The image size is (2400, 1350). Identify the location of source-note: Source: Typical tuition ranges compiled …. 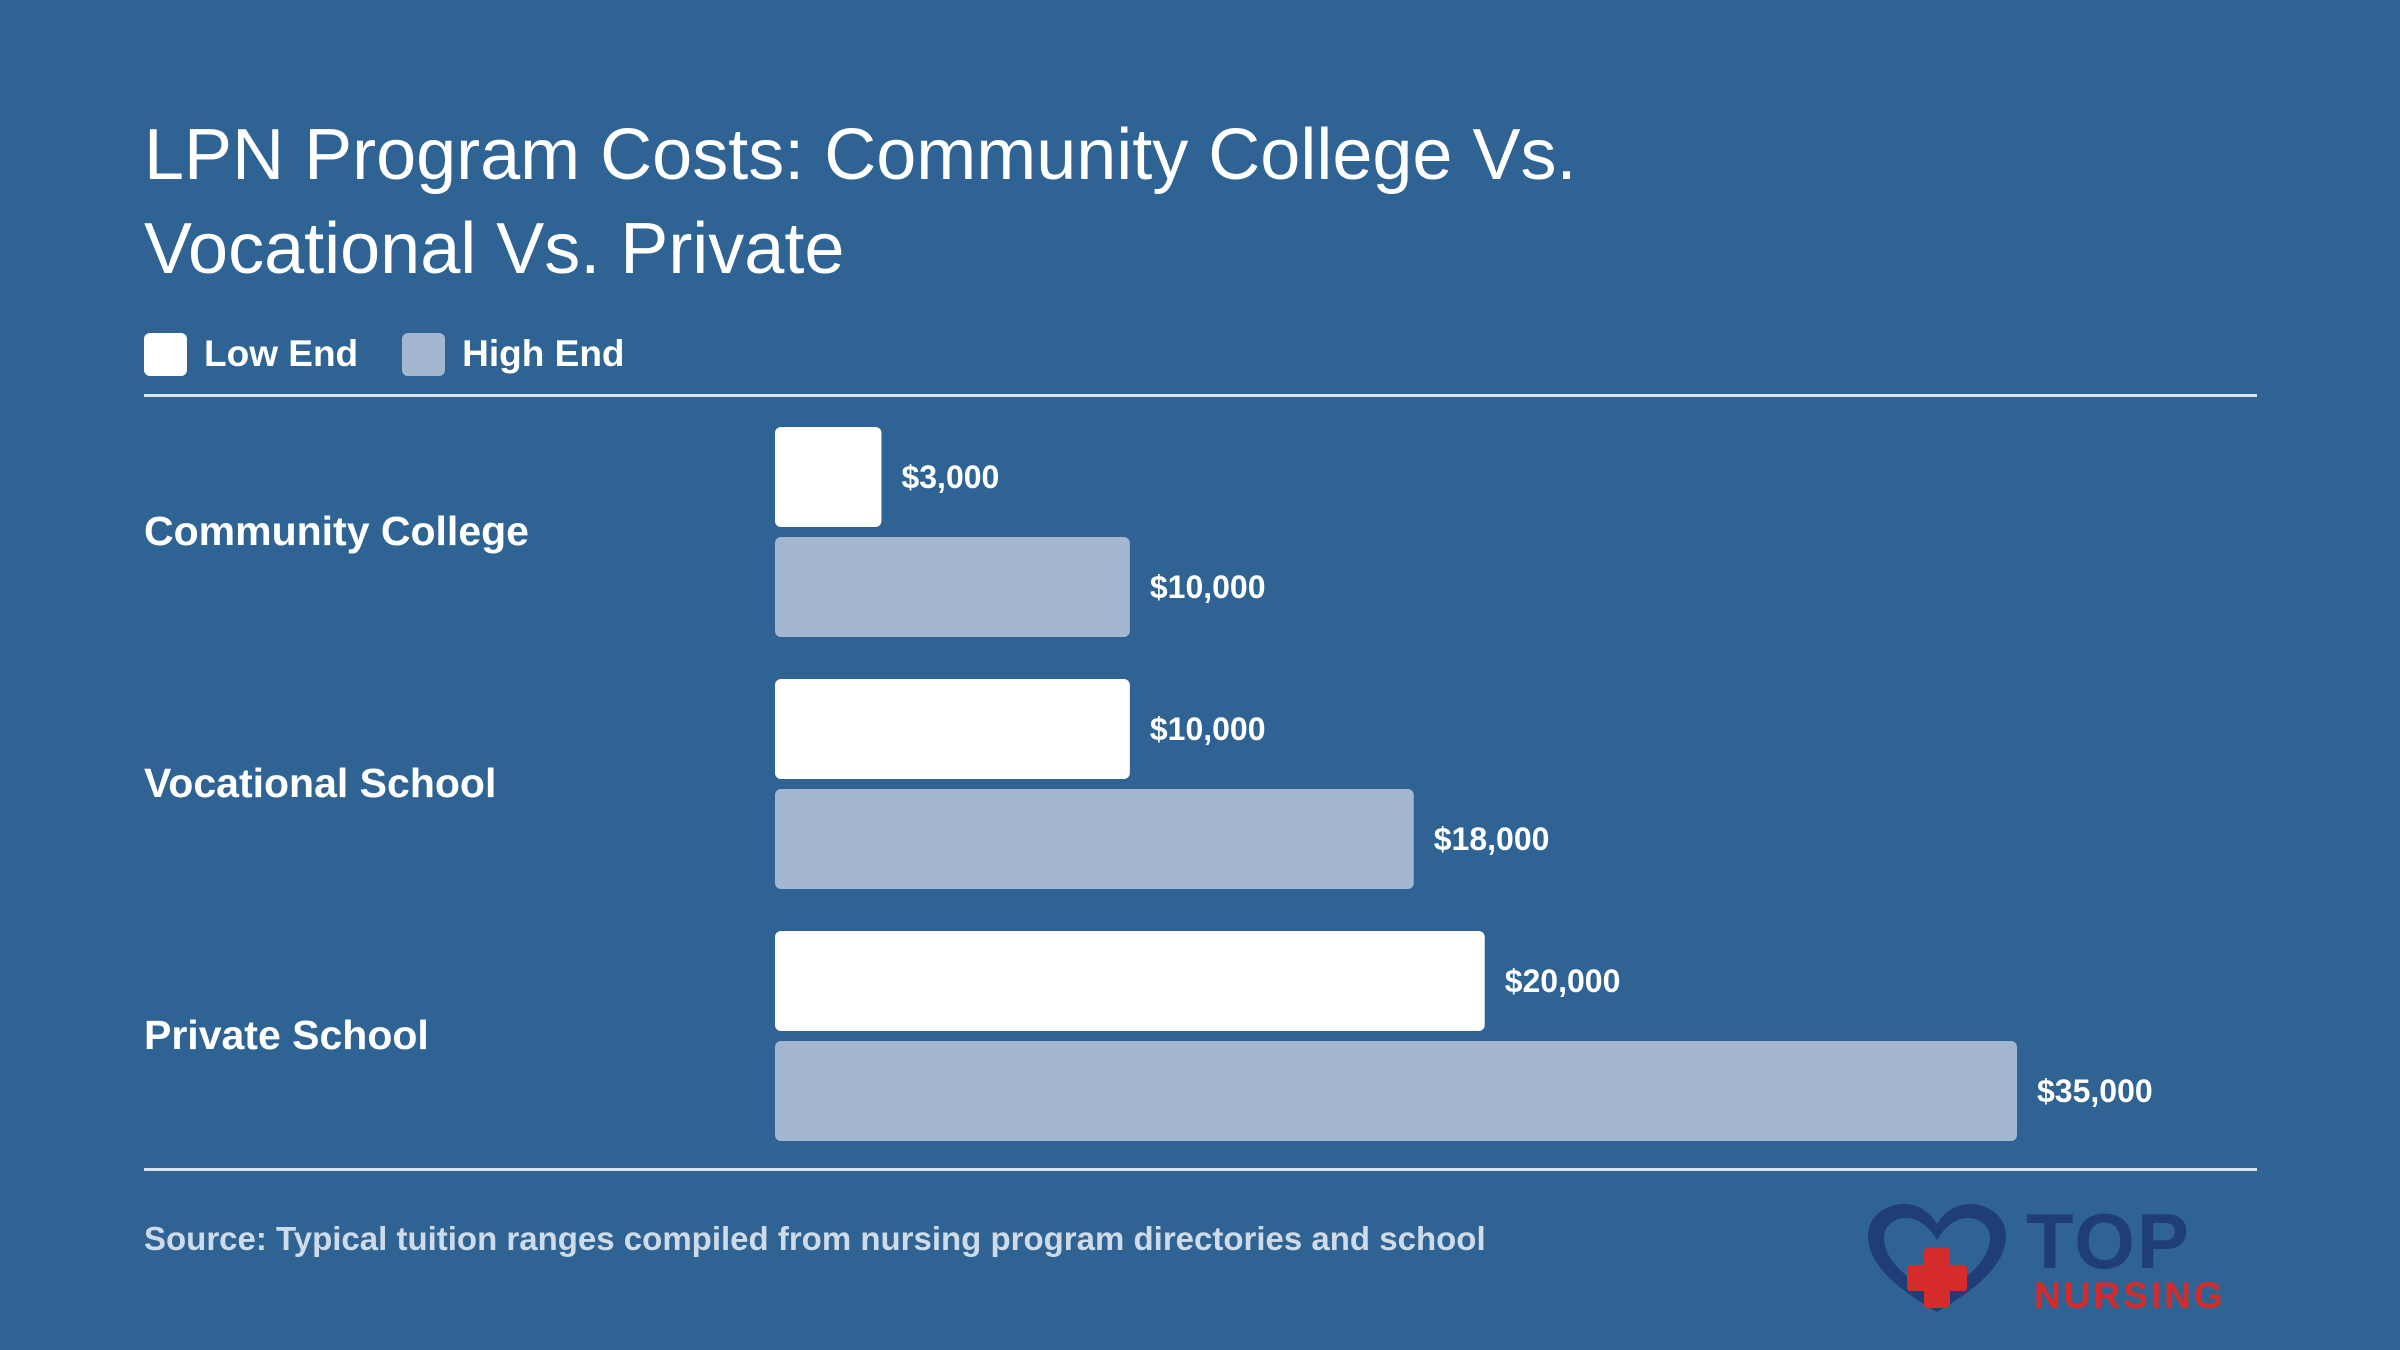
(815, 1238).